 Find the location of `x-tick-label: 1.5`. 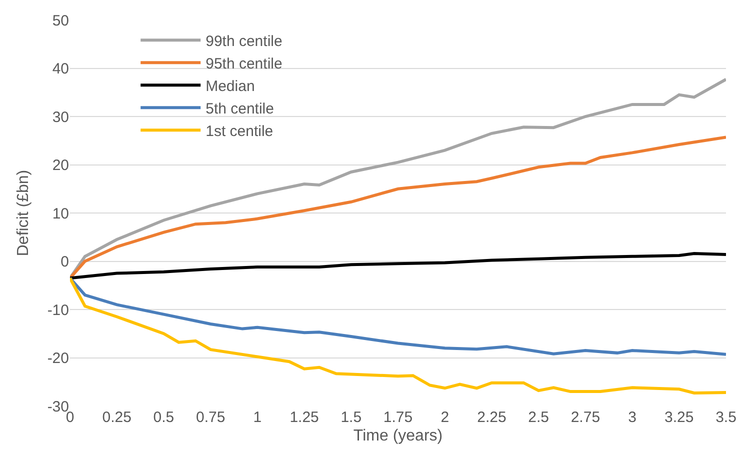

x-tick-label: 1.5 is located at coordinates (351, 417).